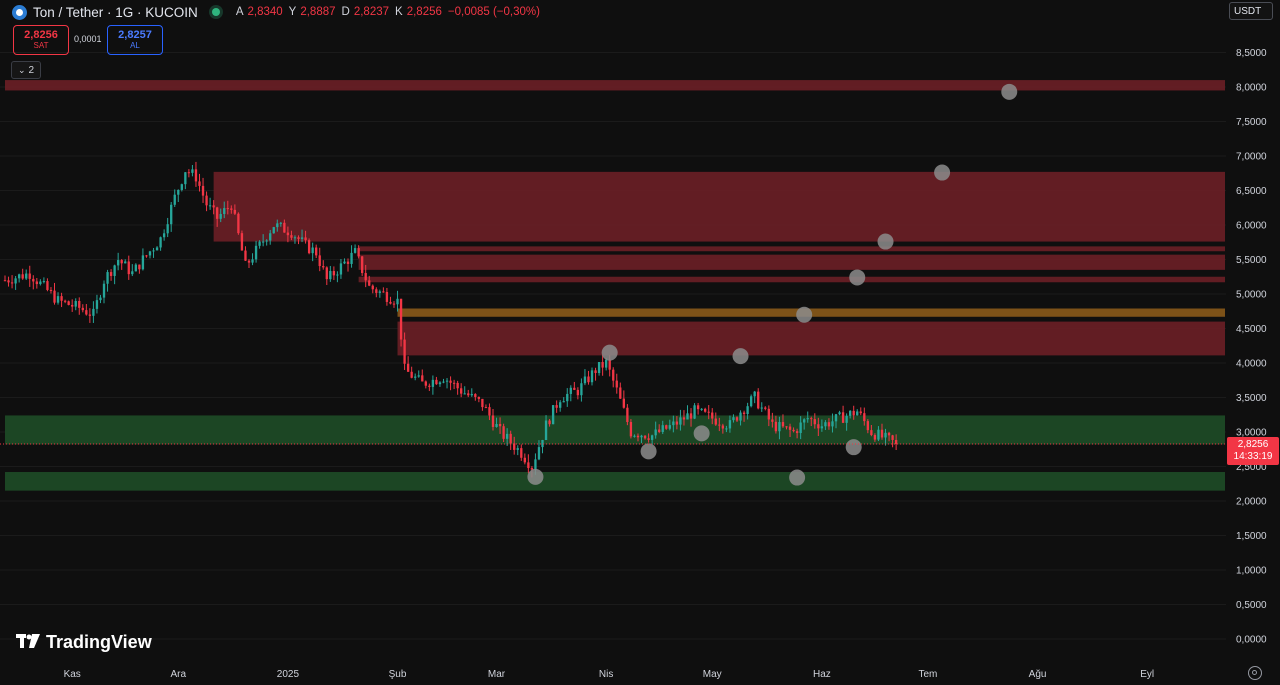  Describe the element at coordinates (1255, 673) in the screenshot. I see `gear-icon` at that location.